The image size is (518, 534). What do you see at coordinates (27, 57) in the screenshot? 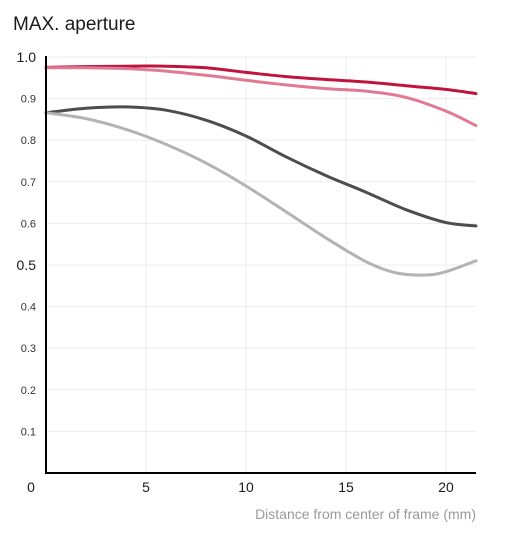
I see `y-tick-label-9: 1.0` at bounding box center [27, 57].